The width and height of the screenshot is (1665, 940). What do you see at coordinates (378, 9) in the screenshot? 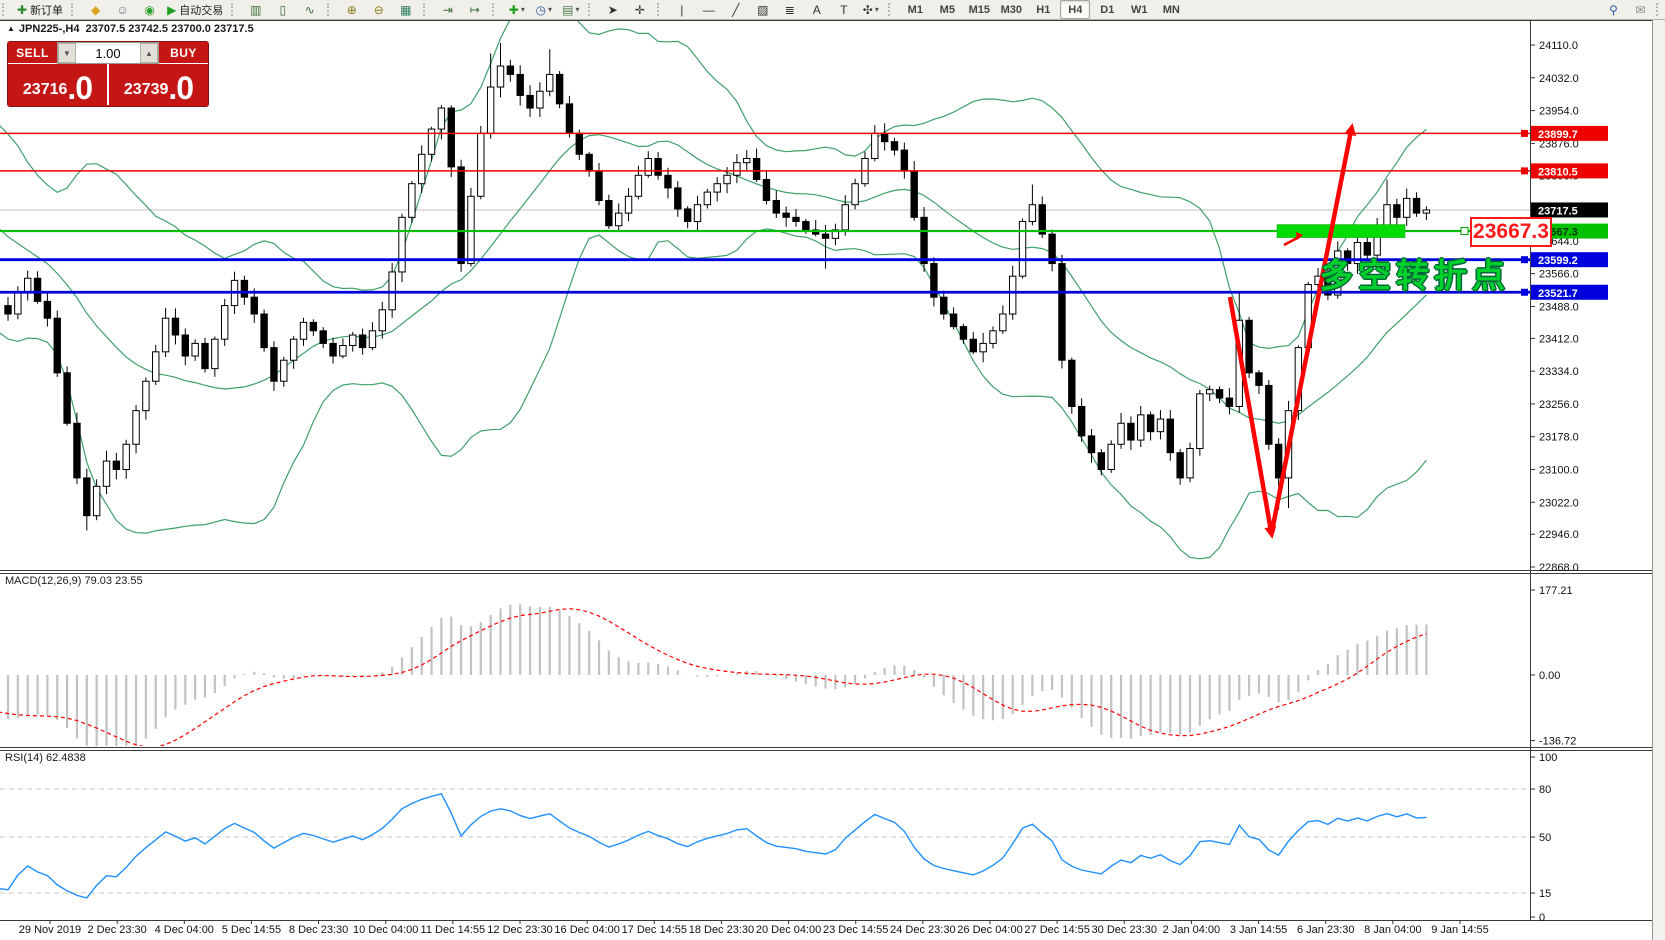
I see `zoom-out-icon: ⊖` at bounding box center [378, 9].